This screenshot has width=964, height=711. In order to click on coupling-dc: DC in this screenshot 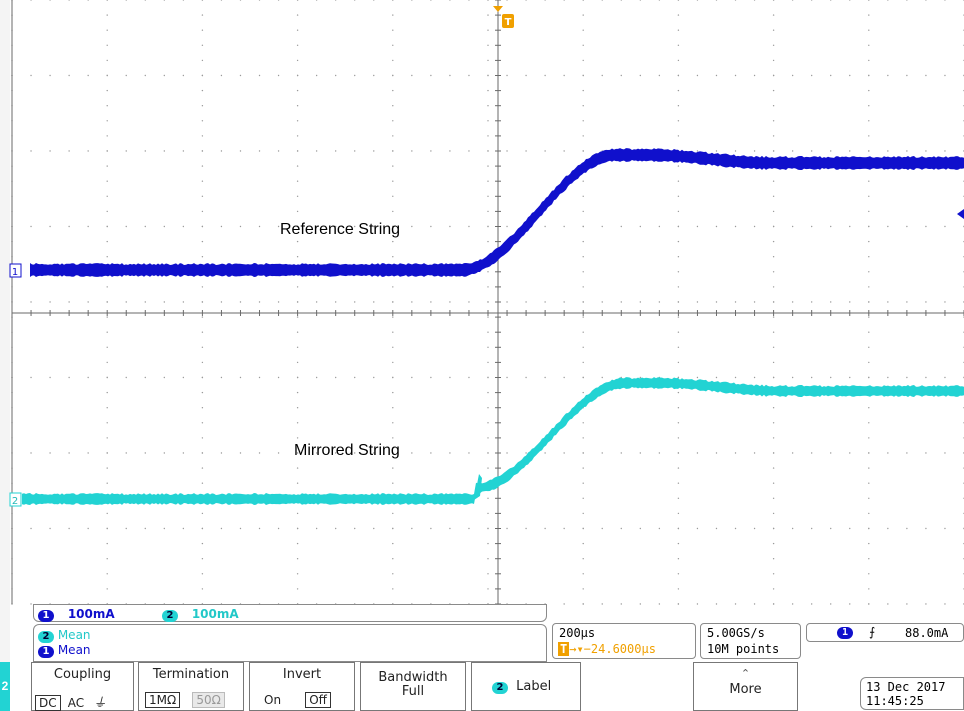, I will do `click(48, 703)`.